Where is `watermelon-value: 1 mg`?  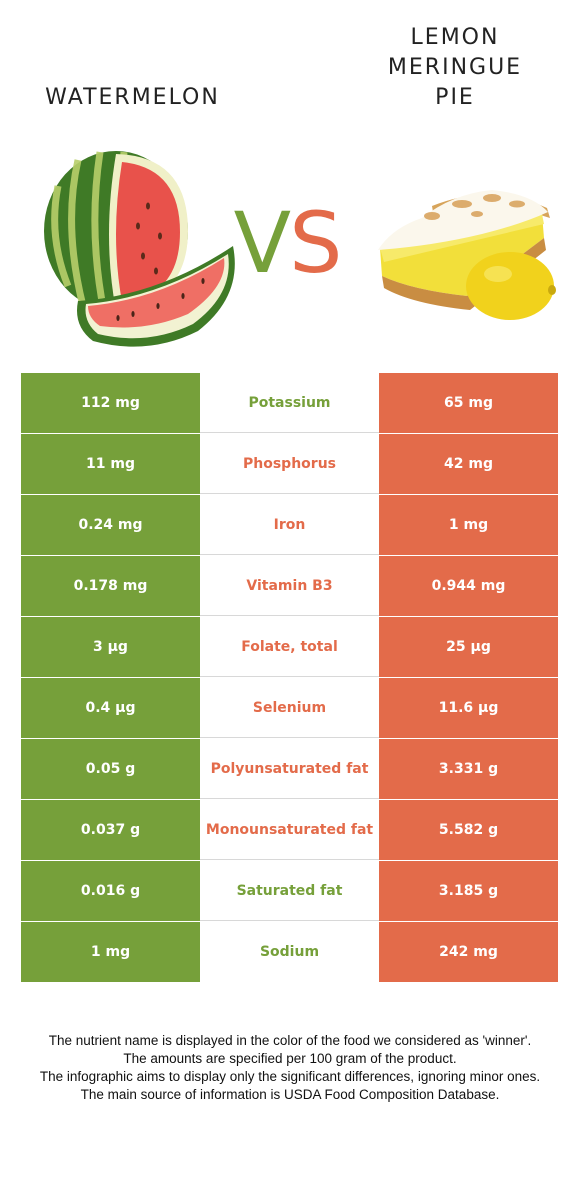 watermelon-value: 1 mg is located at coordinates (110, 952).